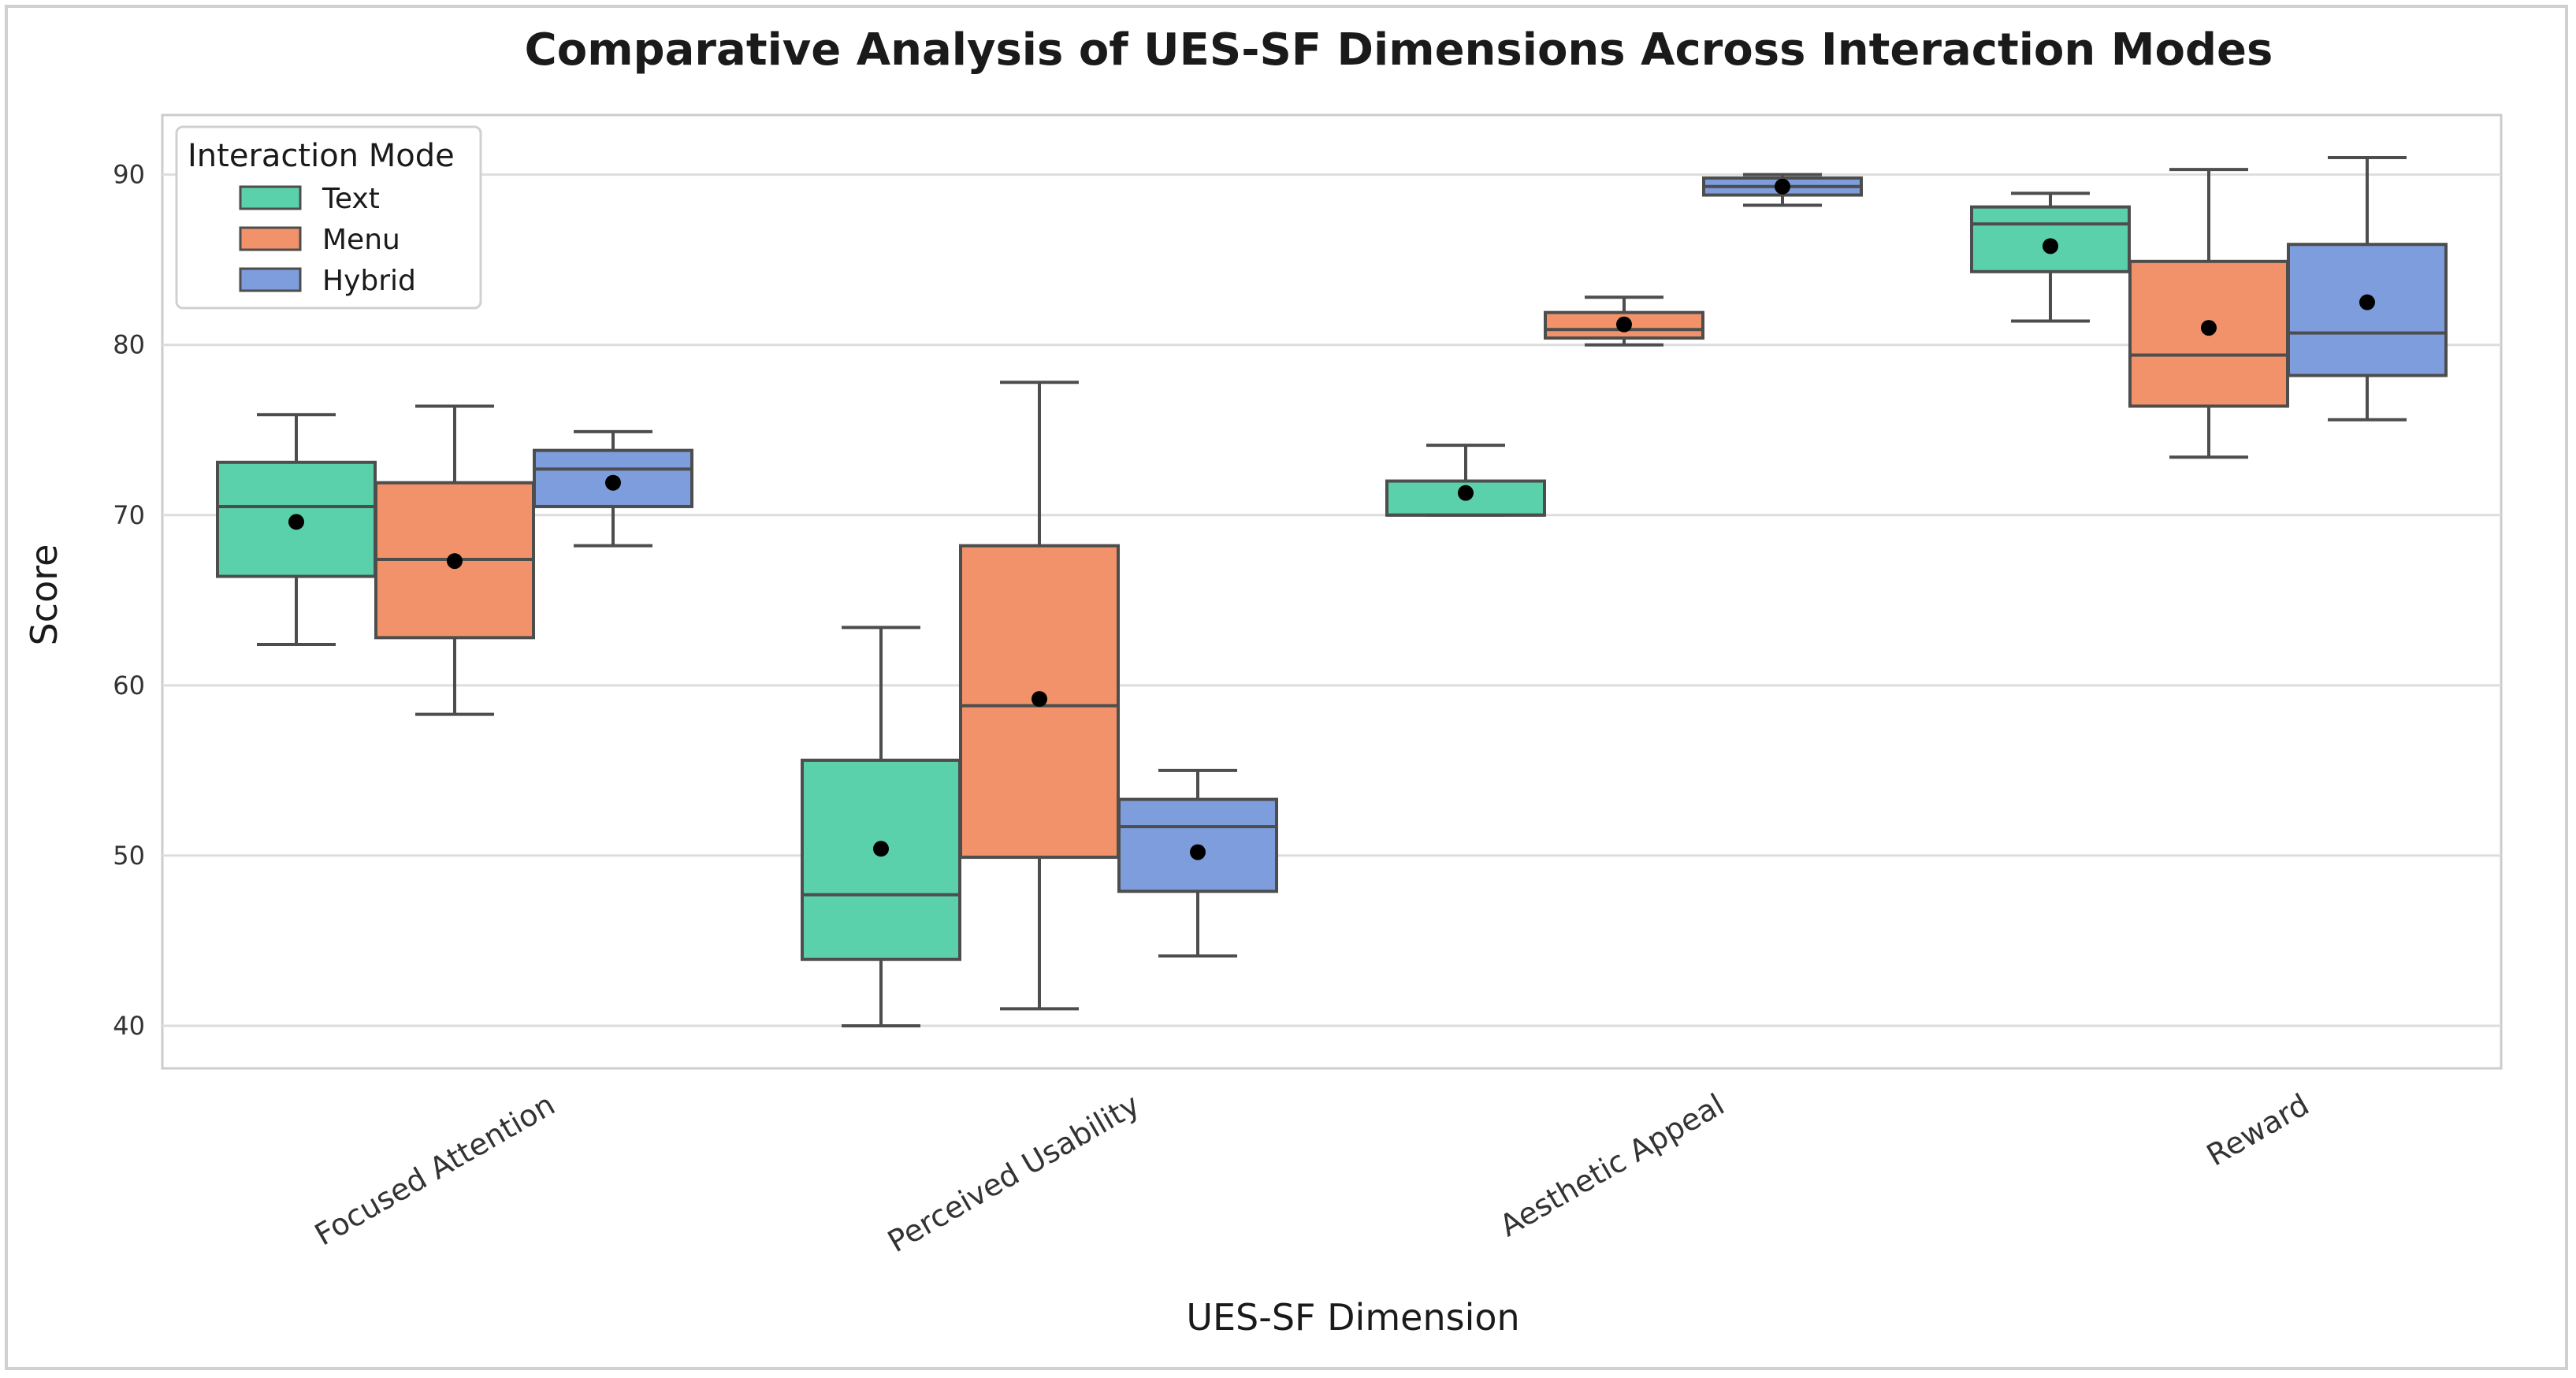 This screenshot has height=1378, width=2576. What do you see at coordinates (129, 175) in the screenshot?
I see `y-tick-90: 90` at bounding box center [129, 175].